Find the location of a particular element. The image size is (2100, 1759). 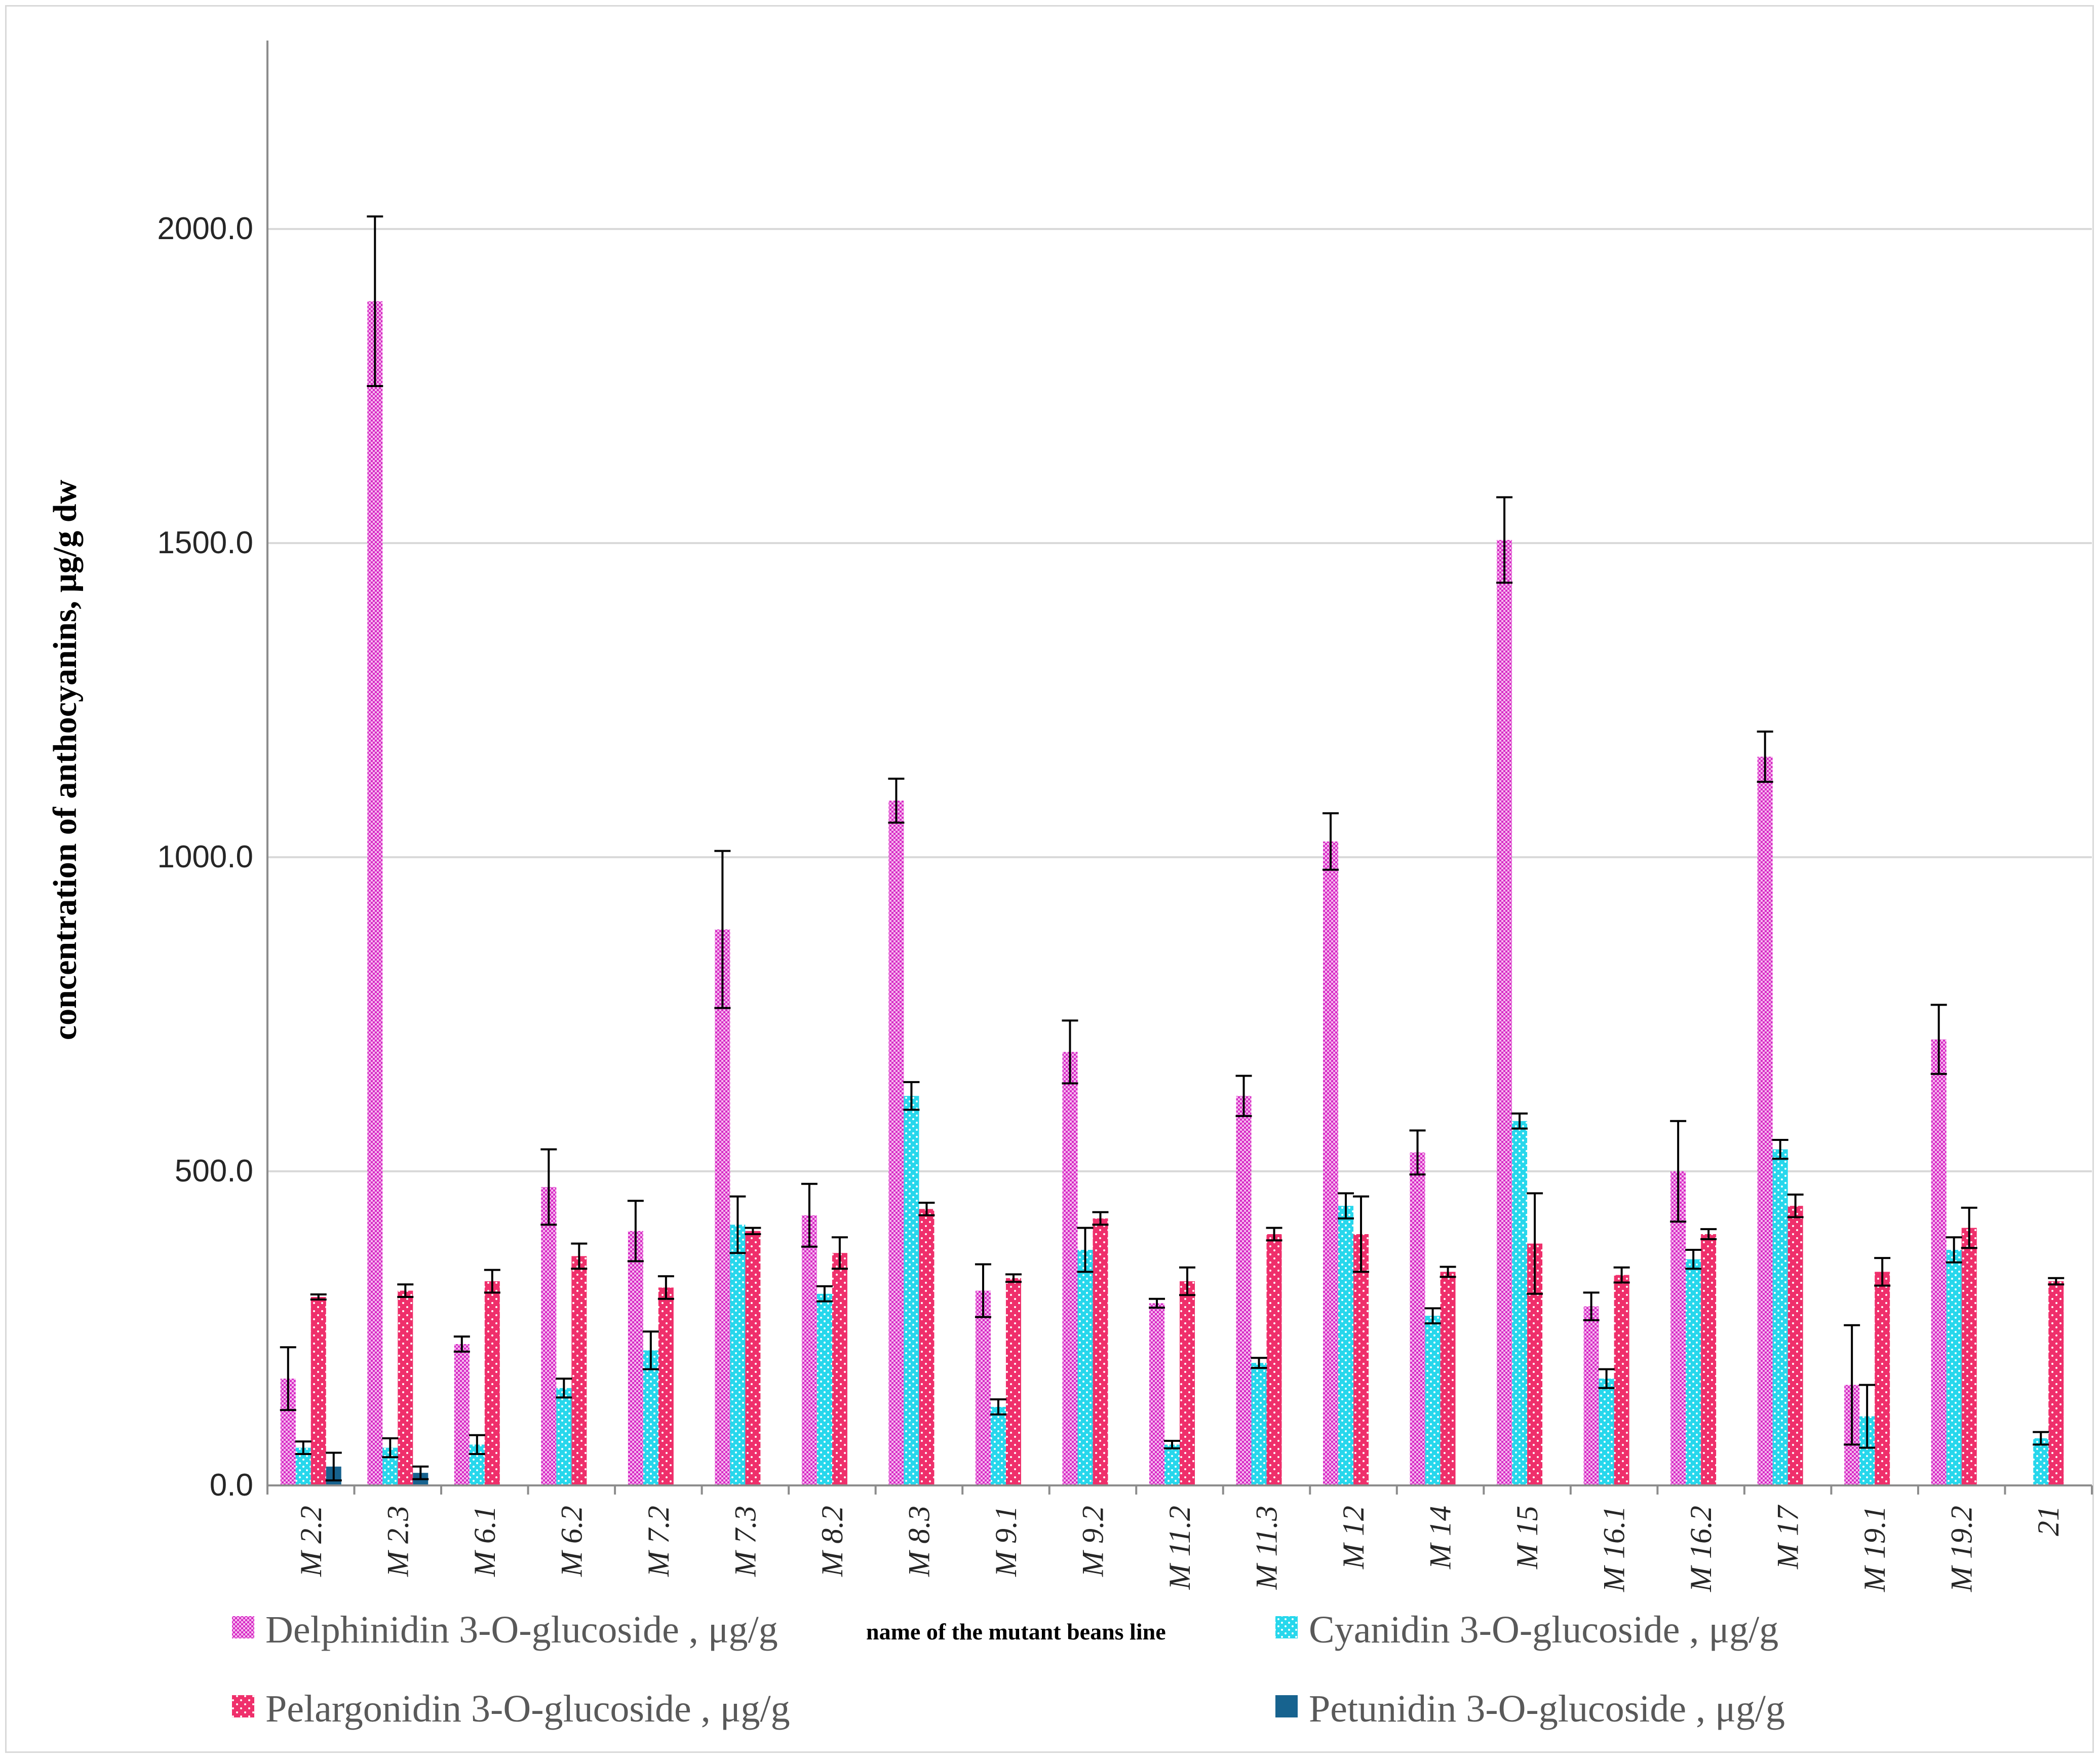

x-tick-label: M 16.2 is located at coordinates (1701, 1549).